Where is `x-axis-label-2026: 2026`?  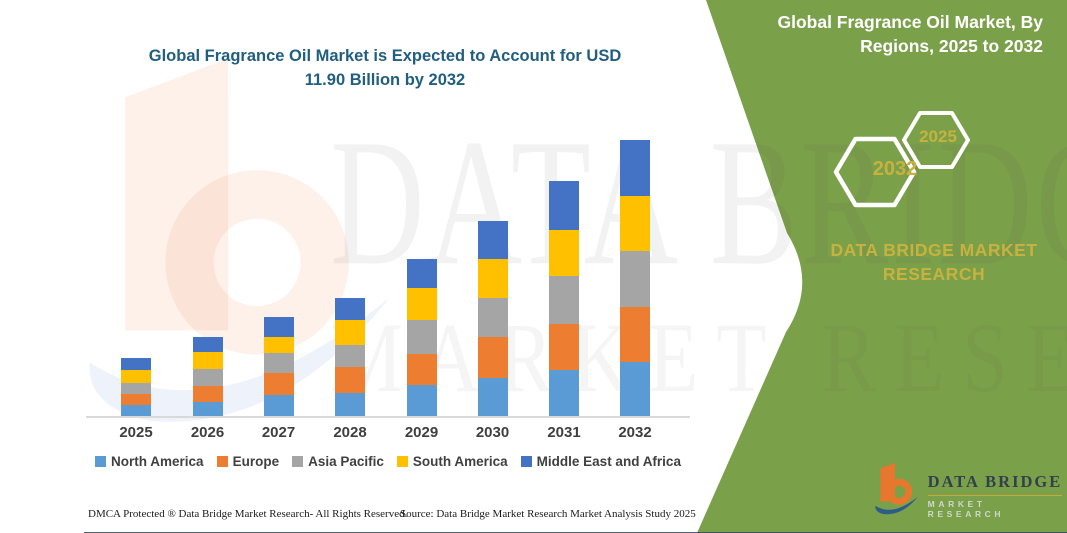
x-axis-label-2026: 2026 is located at coordinates (207, 432).